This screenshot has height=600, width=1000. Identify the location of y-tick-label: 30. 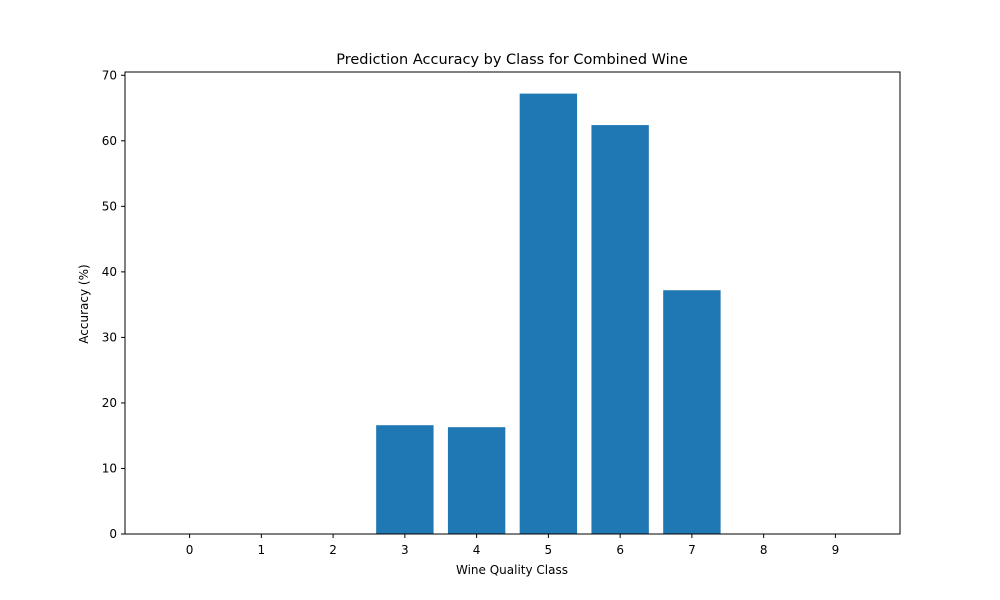
(109, 337).